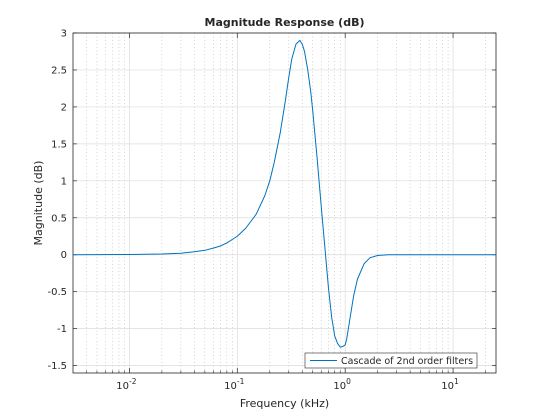 This screenshot has height=420, width=560. What do you see at coordinates (64, 34) in the screenshot?
I see `y-tick-label: 3` at bounding box center [64, 34].